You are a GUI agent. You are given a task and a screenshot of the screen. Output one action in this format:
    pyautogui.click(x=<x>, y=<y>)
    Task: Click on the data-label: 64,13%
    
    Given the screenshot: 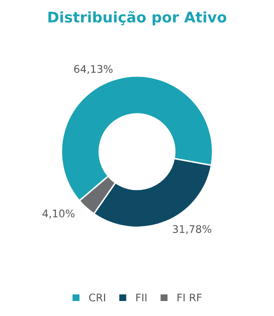 What is the action you would take?
    pyautogui.click(x=93, y=69)
    